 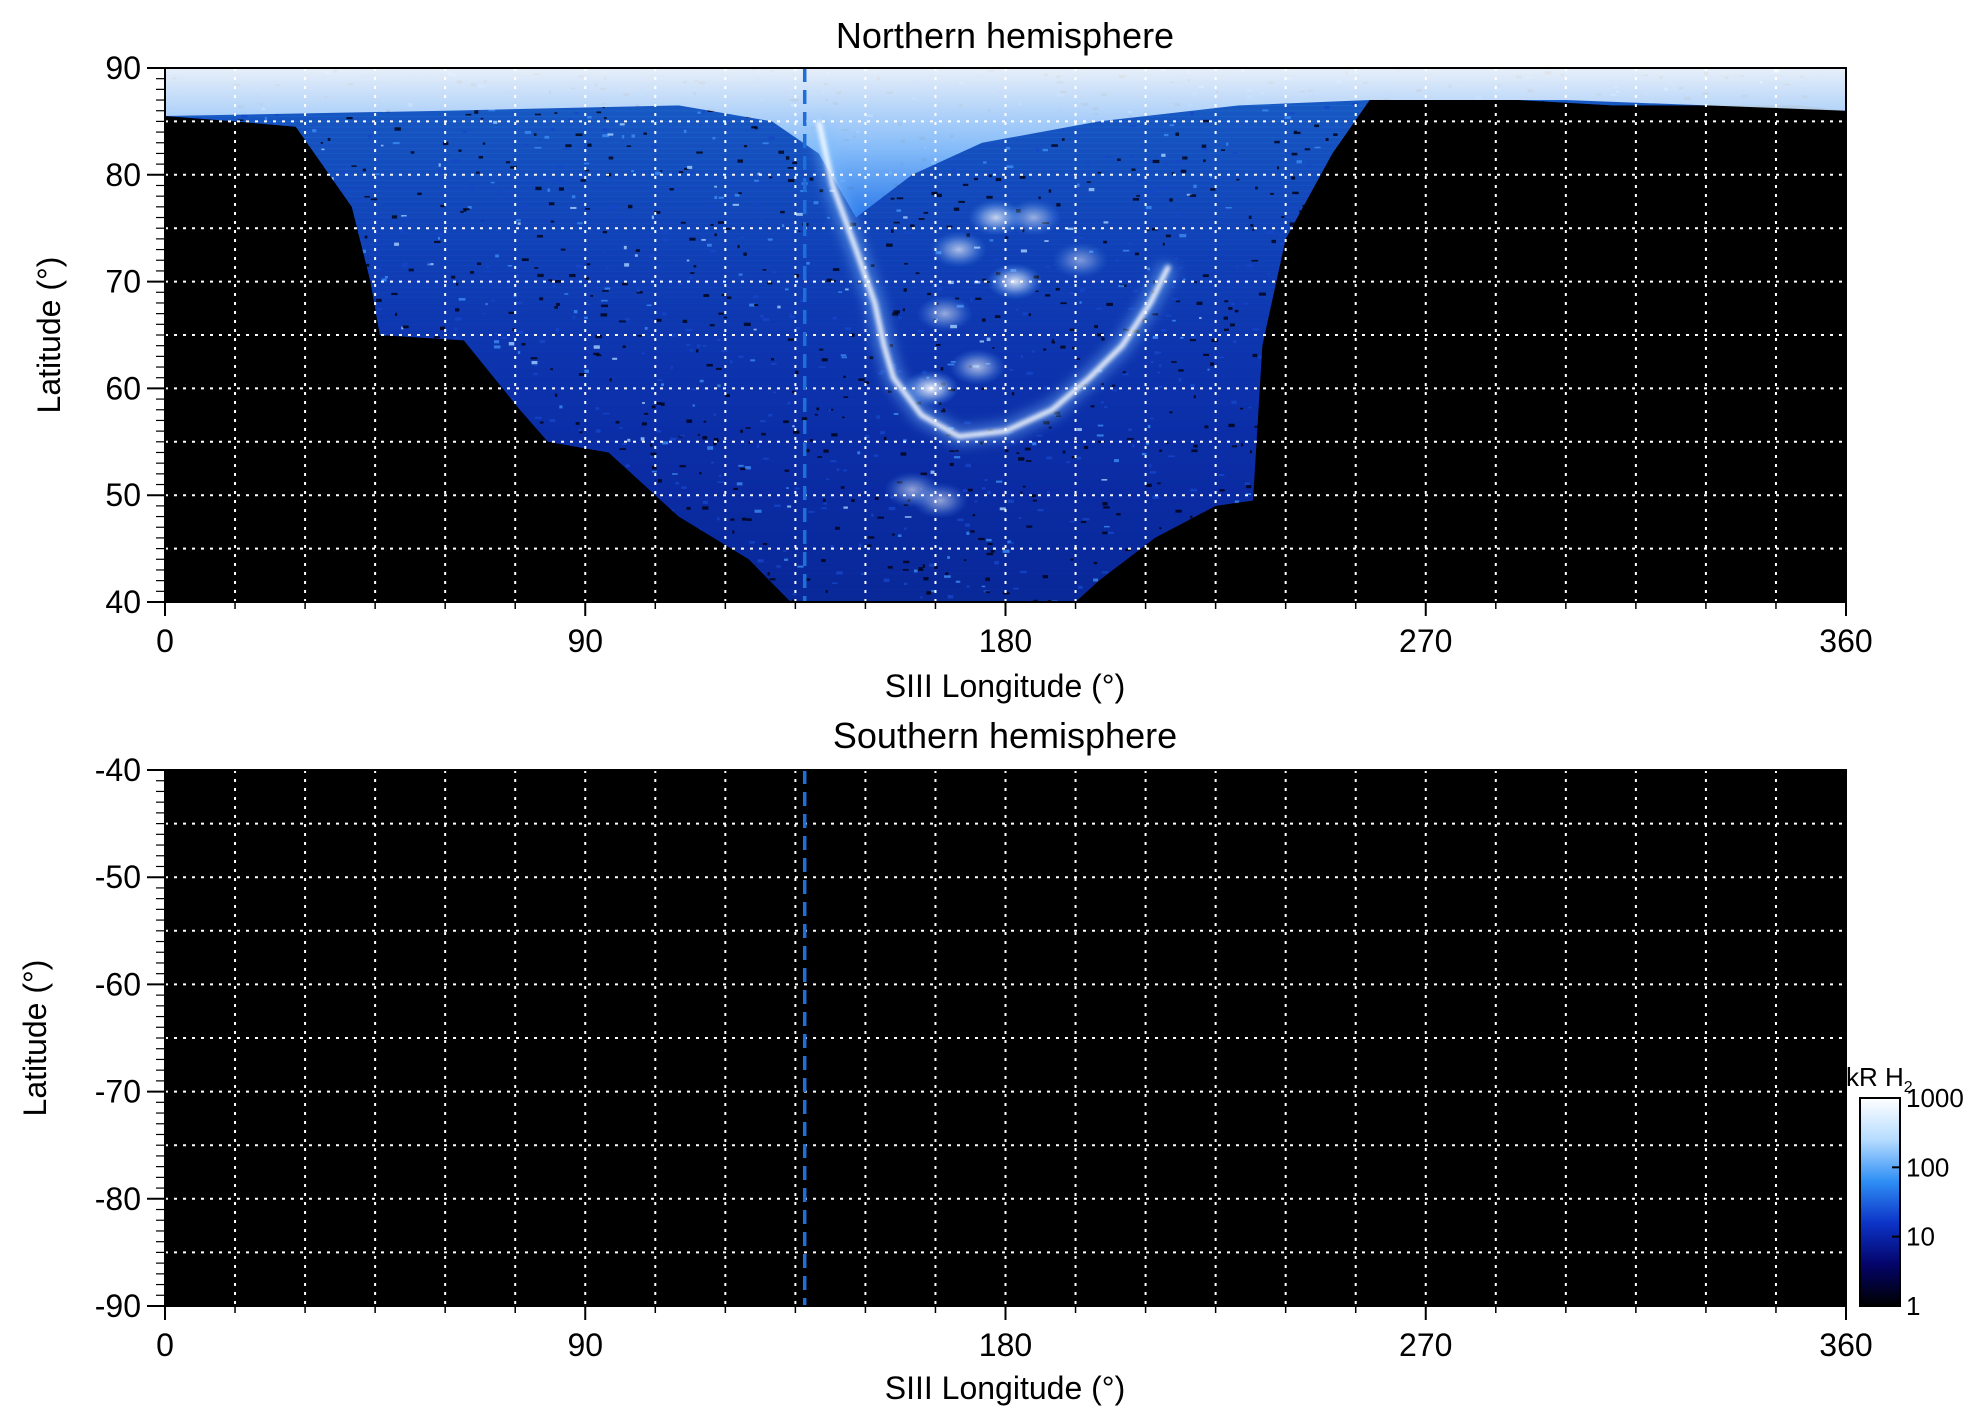 What do you see at coordinates (35, 1038) in the screenshot?
I see `y-axis-label-south: Latitude (°)` at bounding box center [35, 1038].